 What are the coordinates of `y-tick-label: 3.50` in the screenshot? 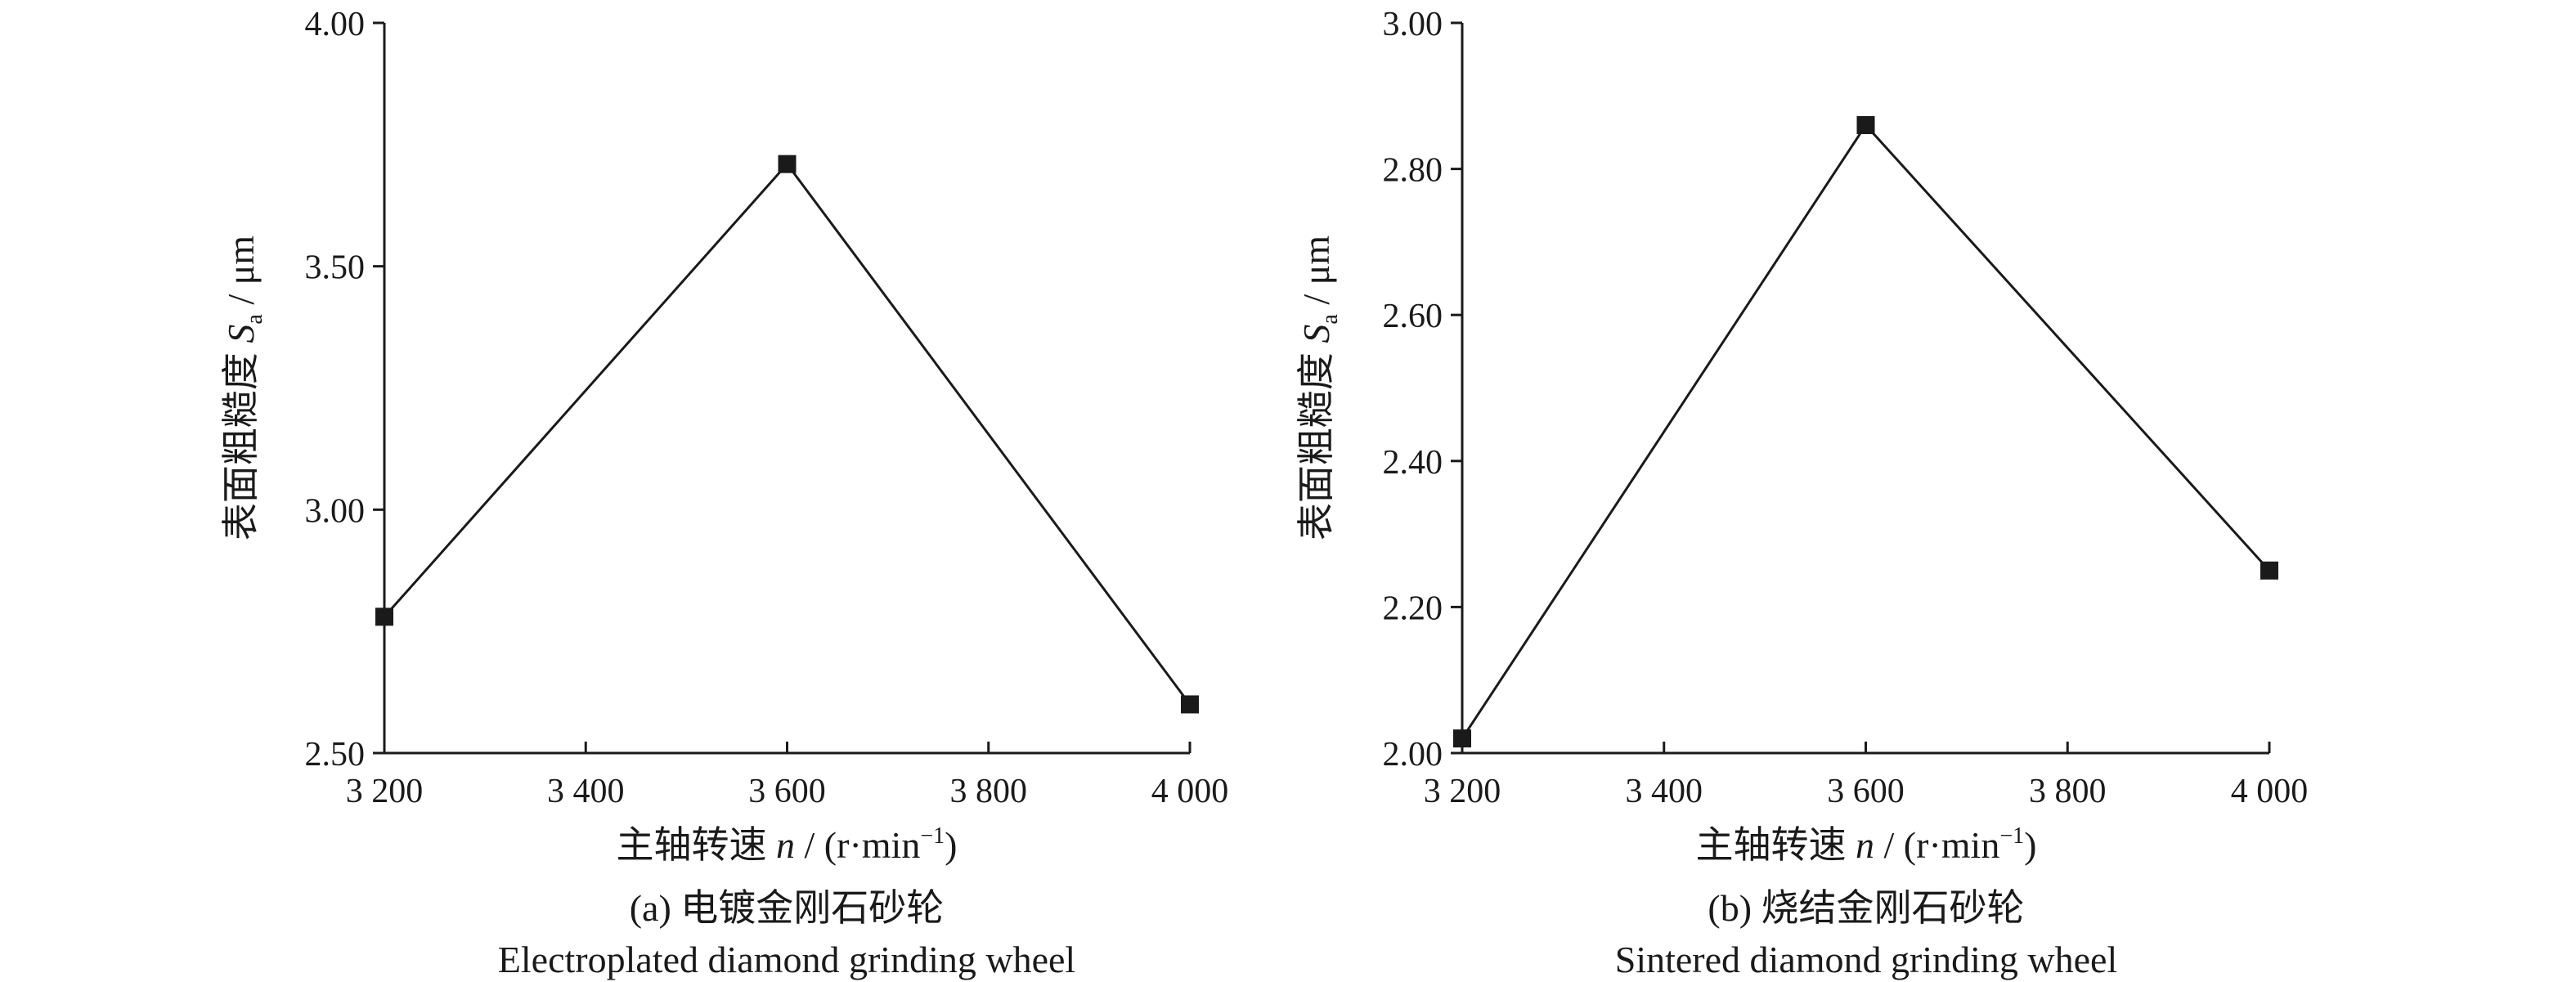 It's located at (336, 268).